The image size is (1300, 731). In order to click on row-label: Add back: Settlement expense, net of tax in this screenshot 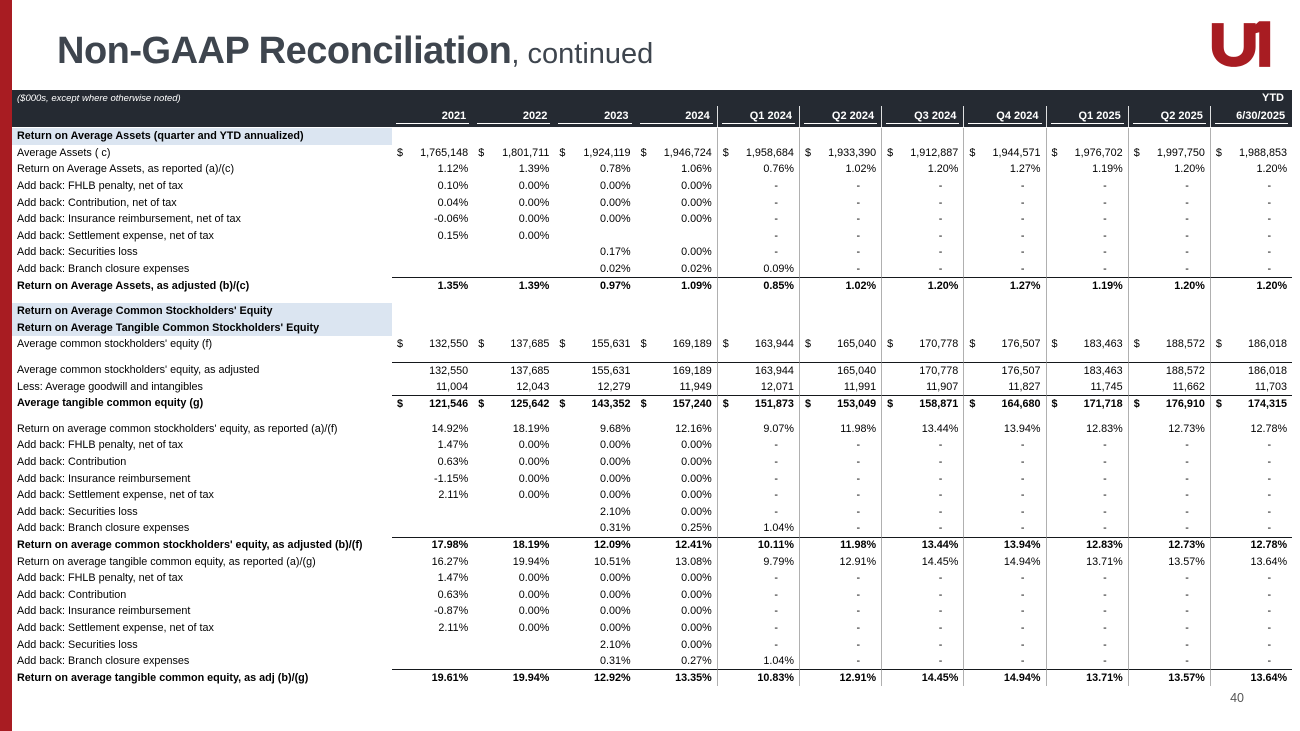, I will do `click(115, 495)`.